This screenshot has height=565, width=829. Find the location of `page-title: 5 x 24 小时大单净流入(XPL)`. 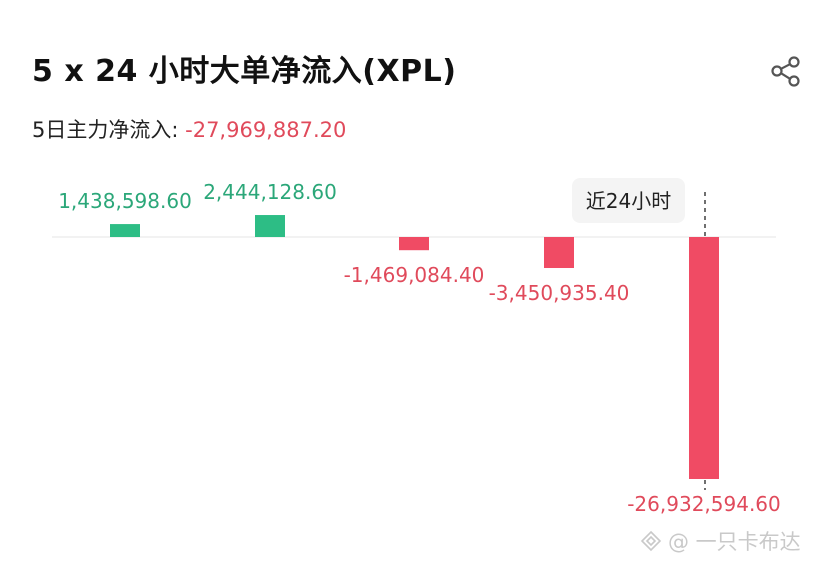

page-title: 5 x 24 小时大单净流入(XPL) is located at coordinates (244, 71).